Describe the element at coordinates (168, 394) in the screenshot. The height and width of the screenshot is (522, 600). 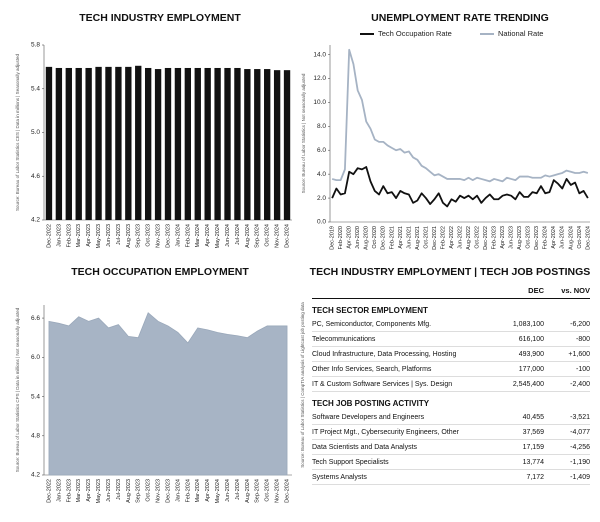
I see `area` at that location.